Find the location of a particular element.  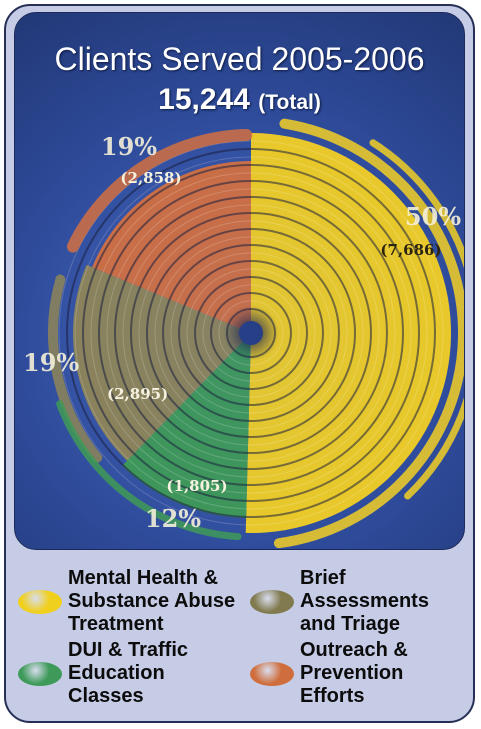

legend-line: Brief is located at coordinates (323, 578).